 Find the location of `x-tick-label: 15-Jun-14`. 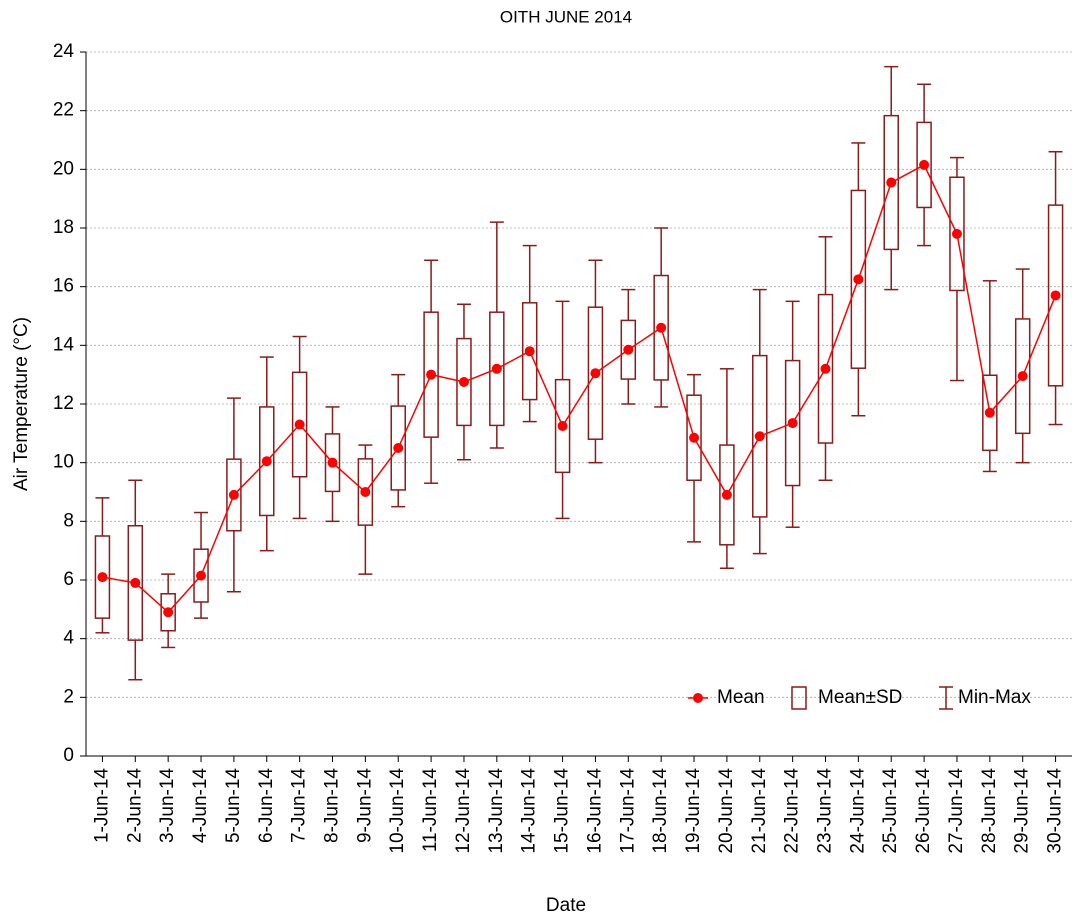

x-tick-label: 15-Jun-14 is located at coordinates (562, 811).